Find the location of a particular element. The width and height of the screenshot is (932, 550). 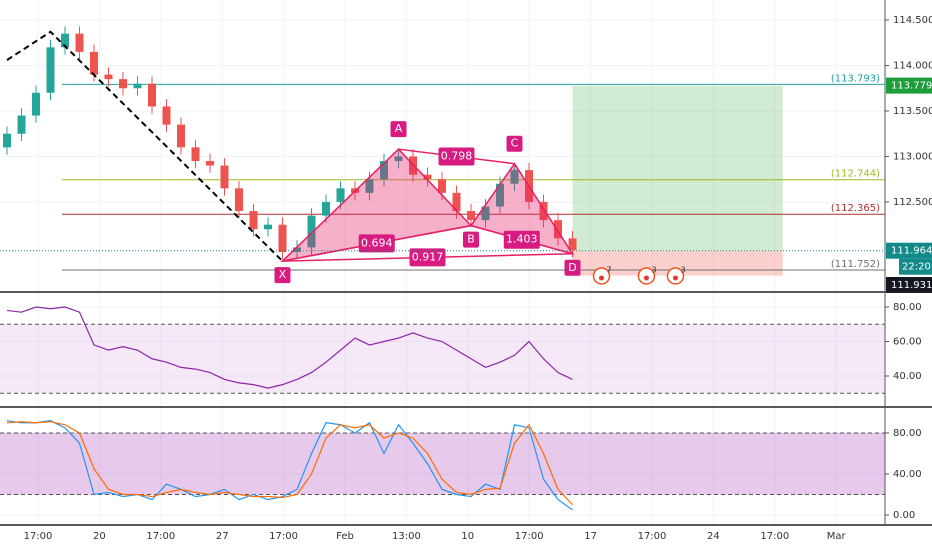

y-tick-label: 112.500 is located at coordinates (912, 202).